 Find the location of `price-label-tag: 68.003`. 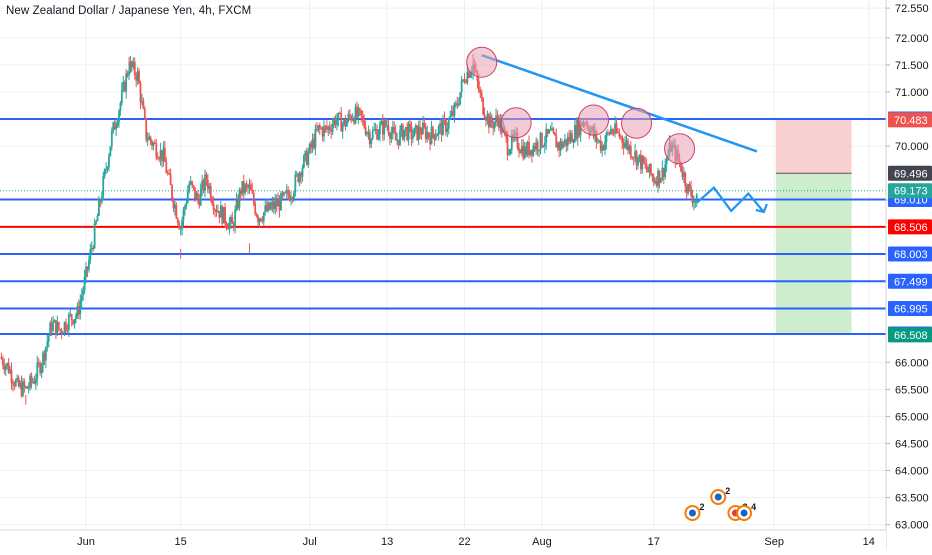

price-label-tag: 68.003 is located at coordinates (910, 254).